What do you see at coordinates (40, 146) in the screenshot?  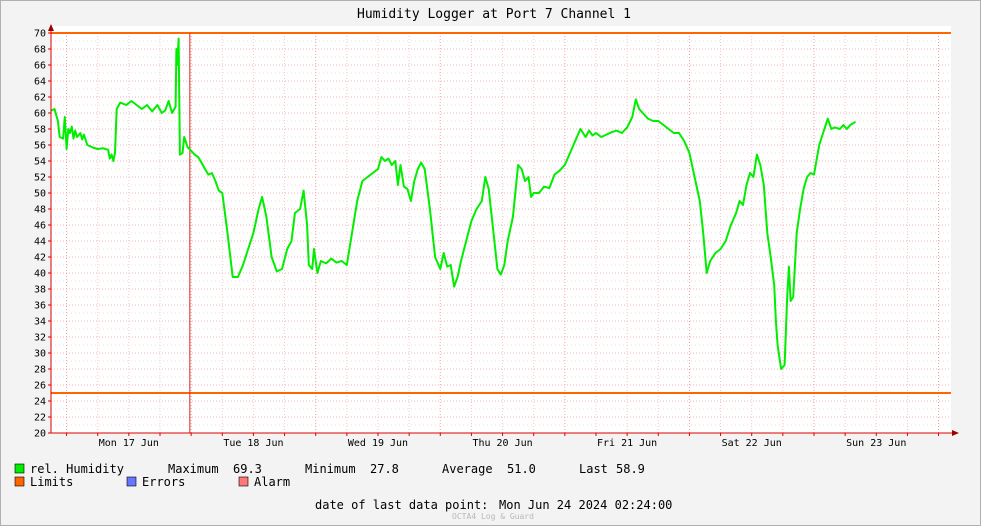 I see `y-tick-label: 56` at bounding box center [40, 146].